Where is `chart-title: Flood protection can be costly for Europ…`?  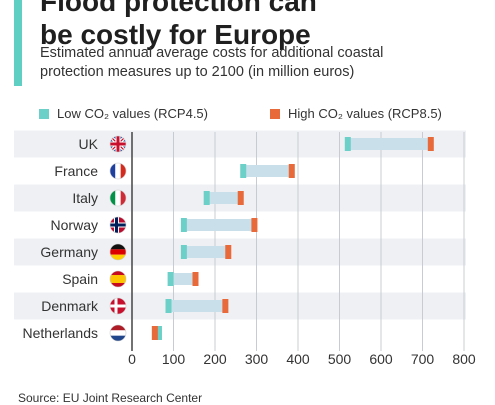
chart-title: Flood protection can be costly for Europ… is located at coordinates (178, 25).